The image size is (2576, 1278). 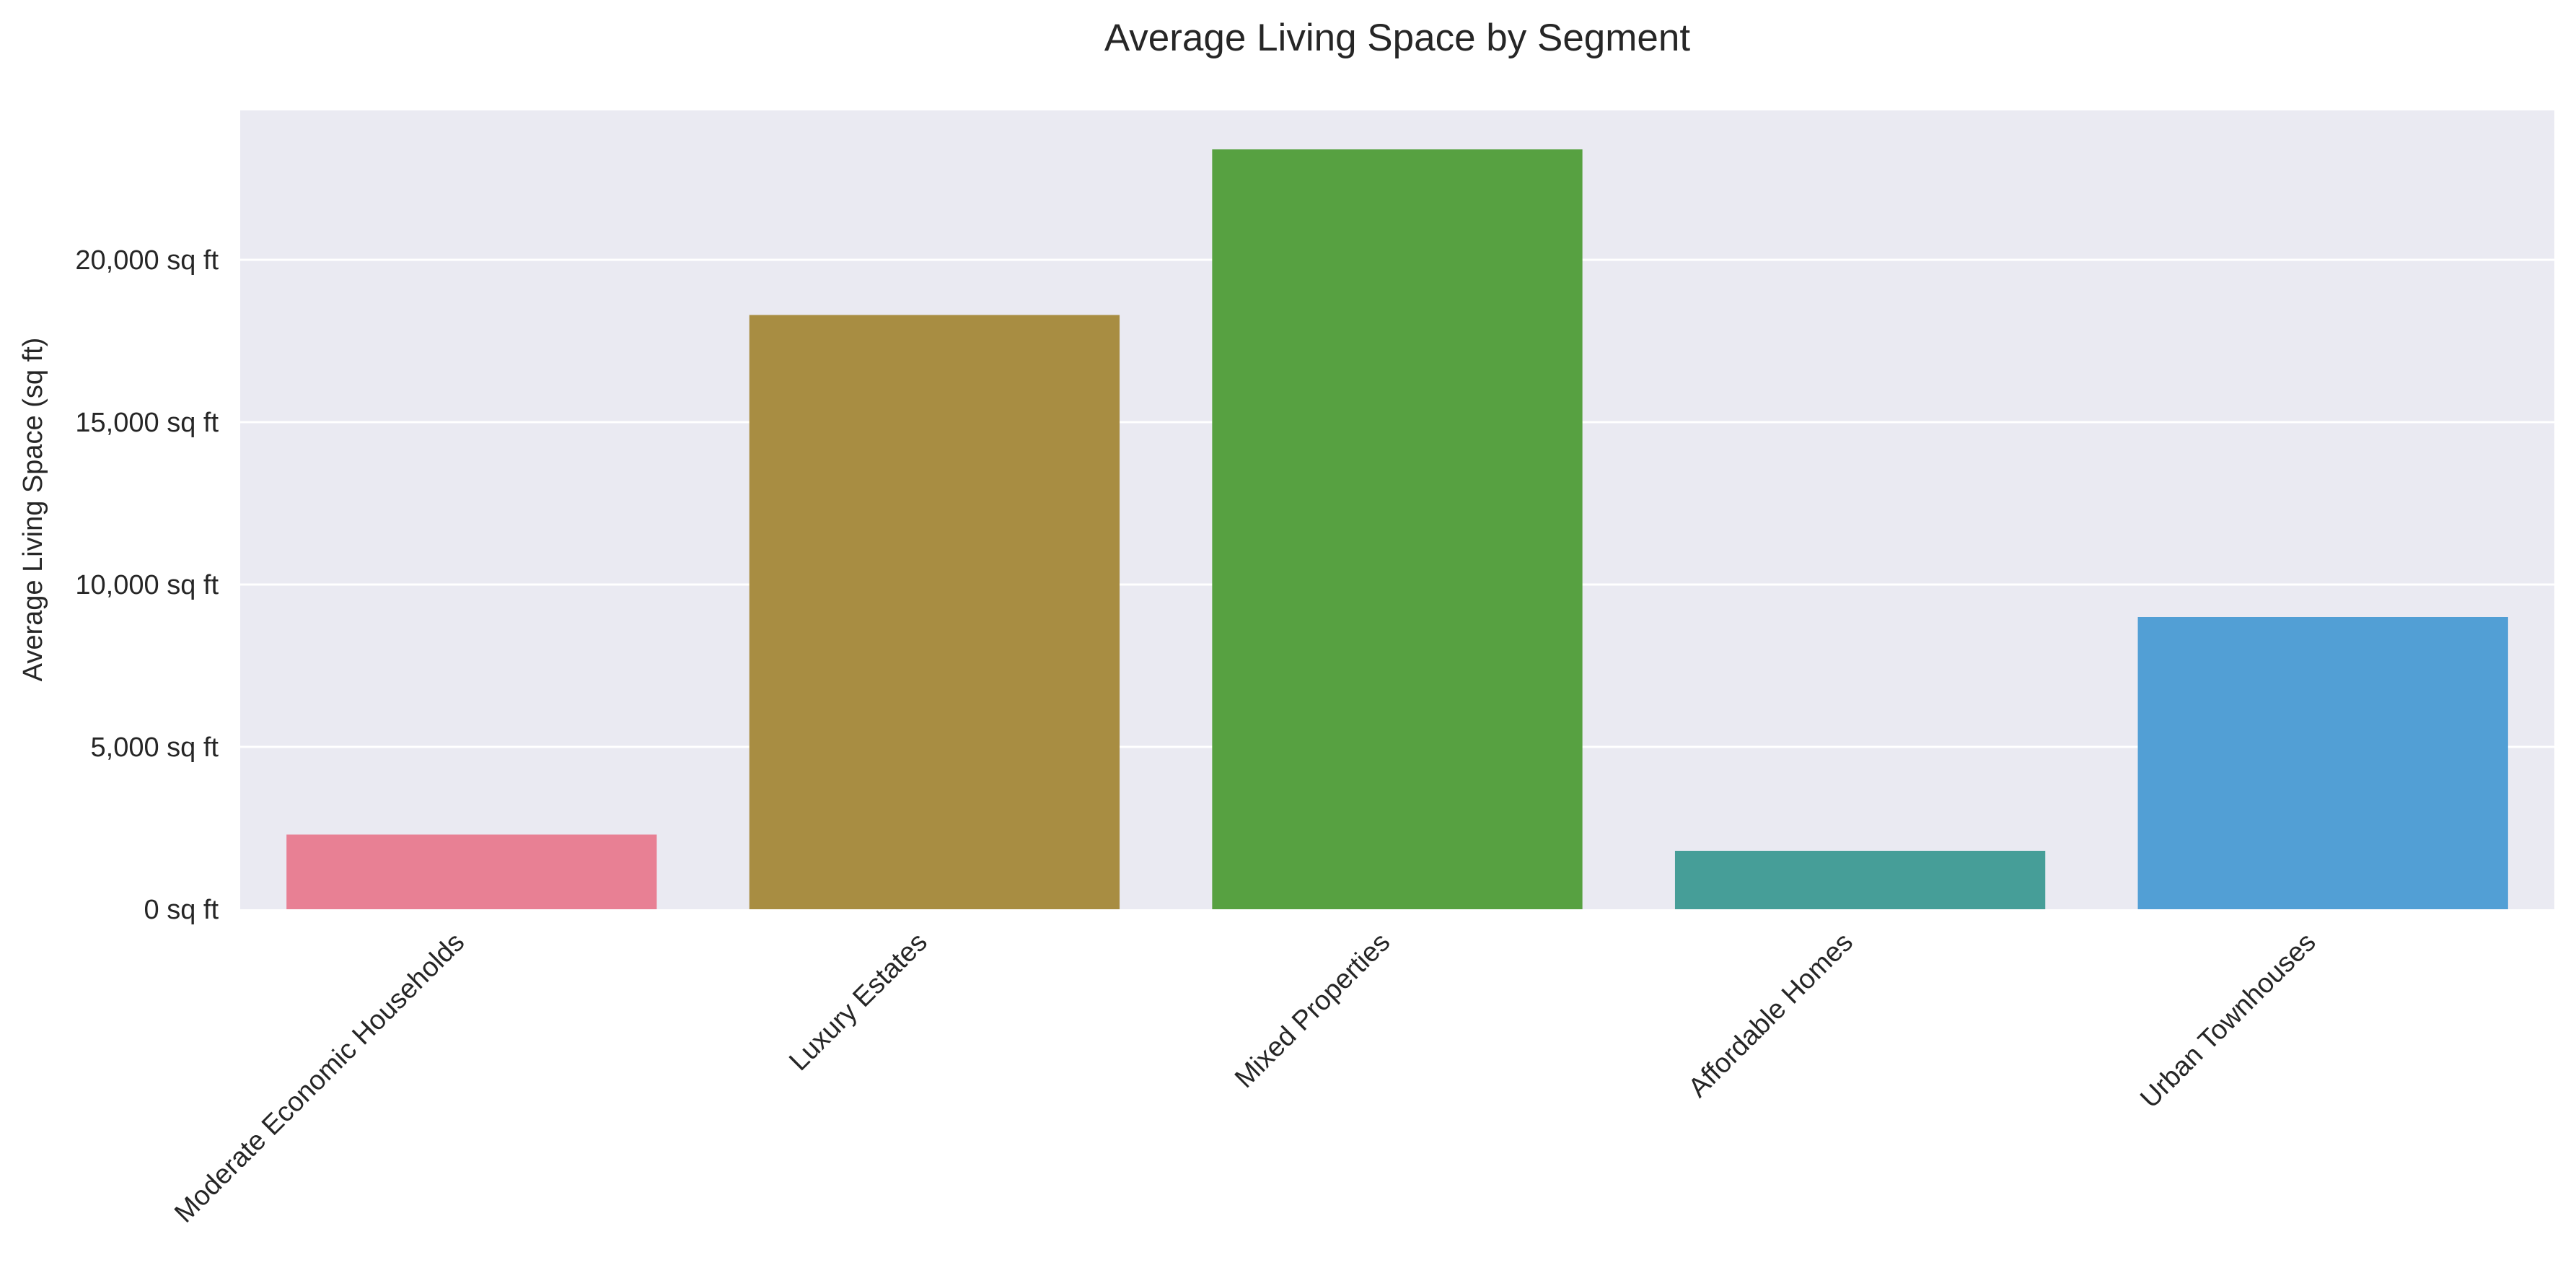 What do you see at coordinates (155, 747) in the screenshot?
I see `y-tick-label-1: 5,000 sq ft` at bounding box center [155, 747].